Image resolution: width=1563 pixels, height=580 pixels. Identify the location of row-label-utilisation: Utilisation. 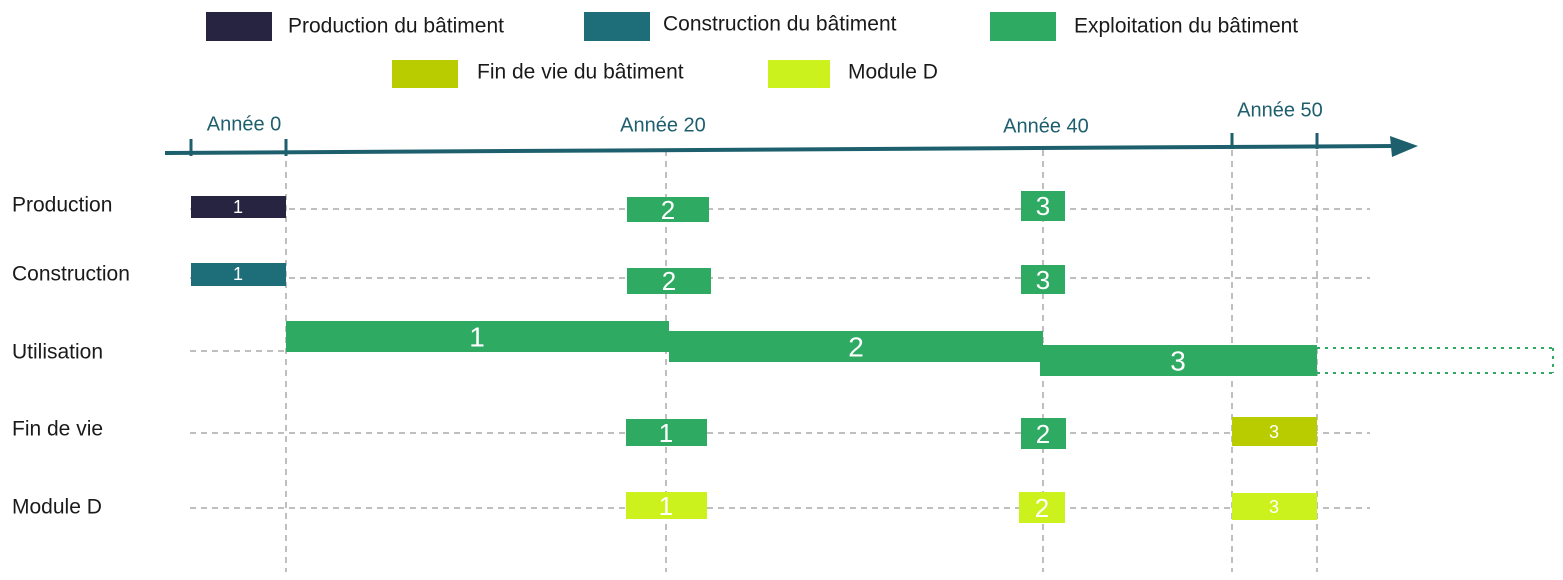
(57, 352).